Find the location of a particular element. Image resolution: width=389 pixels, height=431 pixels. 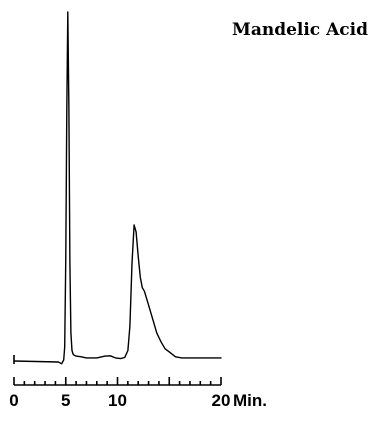

x-tick-label: 20 is located at coordinates (221, 400).